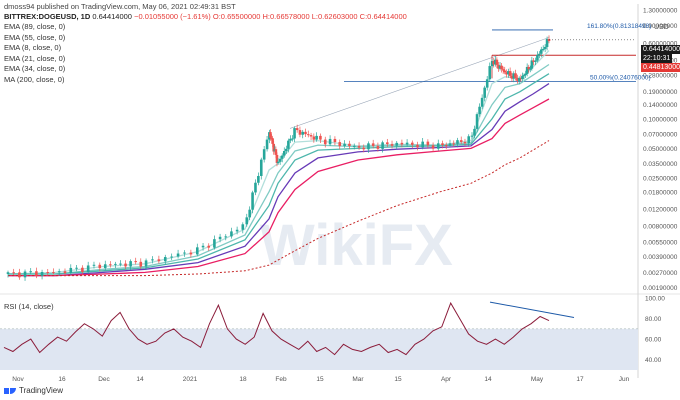 The width and height of the screenshot is (680, 400). Describe the element at coordinates (41, 390) in the screenshot. I see `tradingview-brand: TradingView` at that location.